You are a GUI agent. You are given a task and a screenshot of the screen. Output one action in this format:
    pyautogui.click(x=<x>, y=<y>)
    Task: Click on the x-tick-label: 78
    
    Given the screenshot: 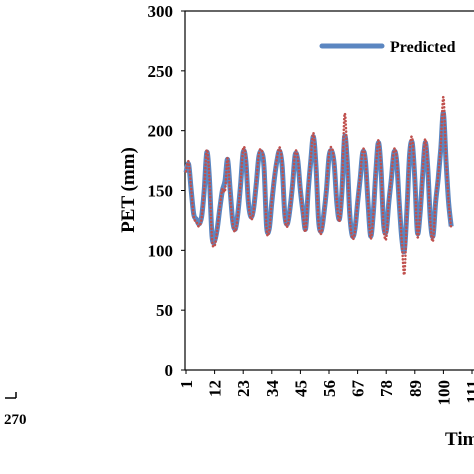 What is the action you would take?
    pyautogui.click(x=386, y=388)
    